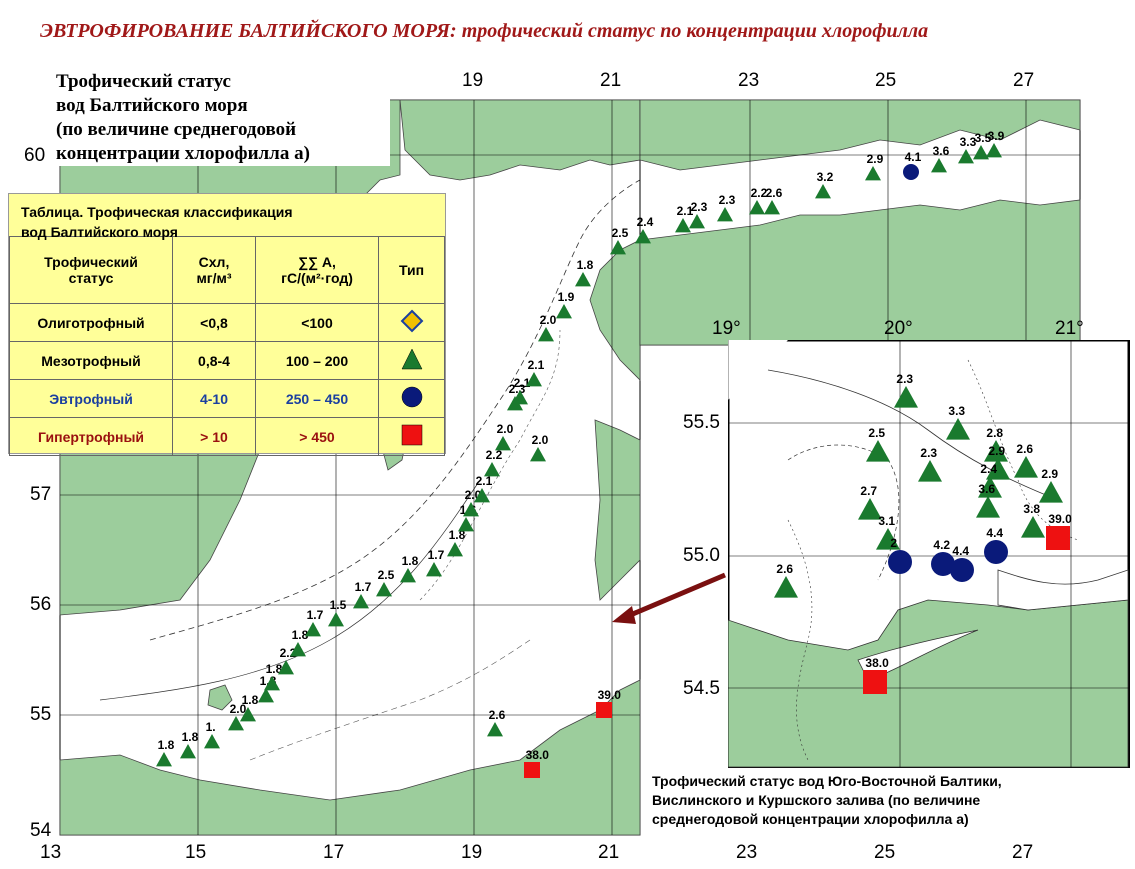 The height and width of the screenshot is (869, 1135). What do you see at coordinates (91, 436) in the screenshot?
I see `cell-status: Гипертрофный` at bounding box center [91, 436].